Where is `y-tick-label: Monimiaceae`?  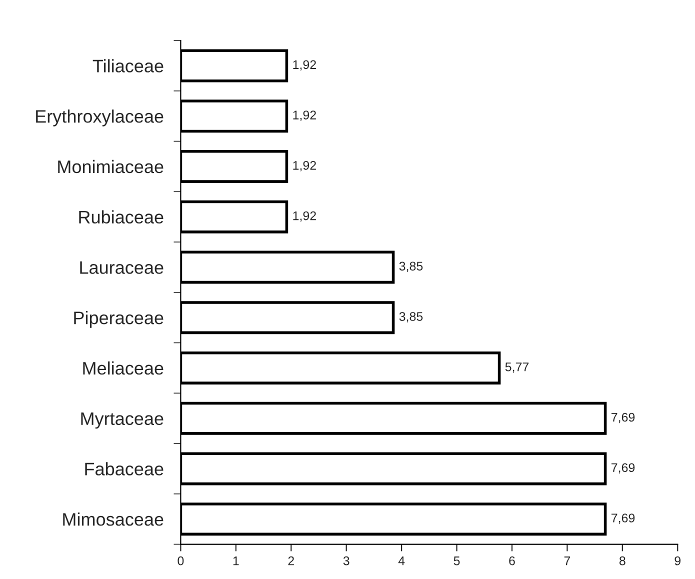 y-tick-label: Monimiaceae is located at coordinates (111, 167).